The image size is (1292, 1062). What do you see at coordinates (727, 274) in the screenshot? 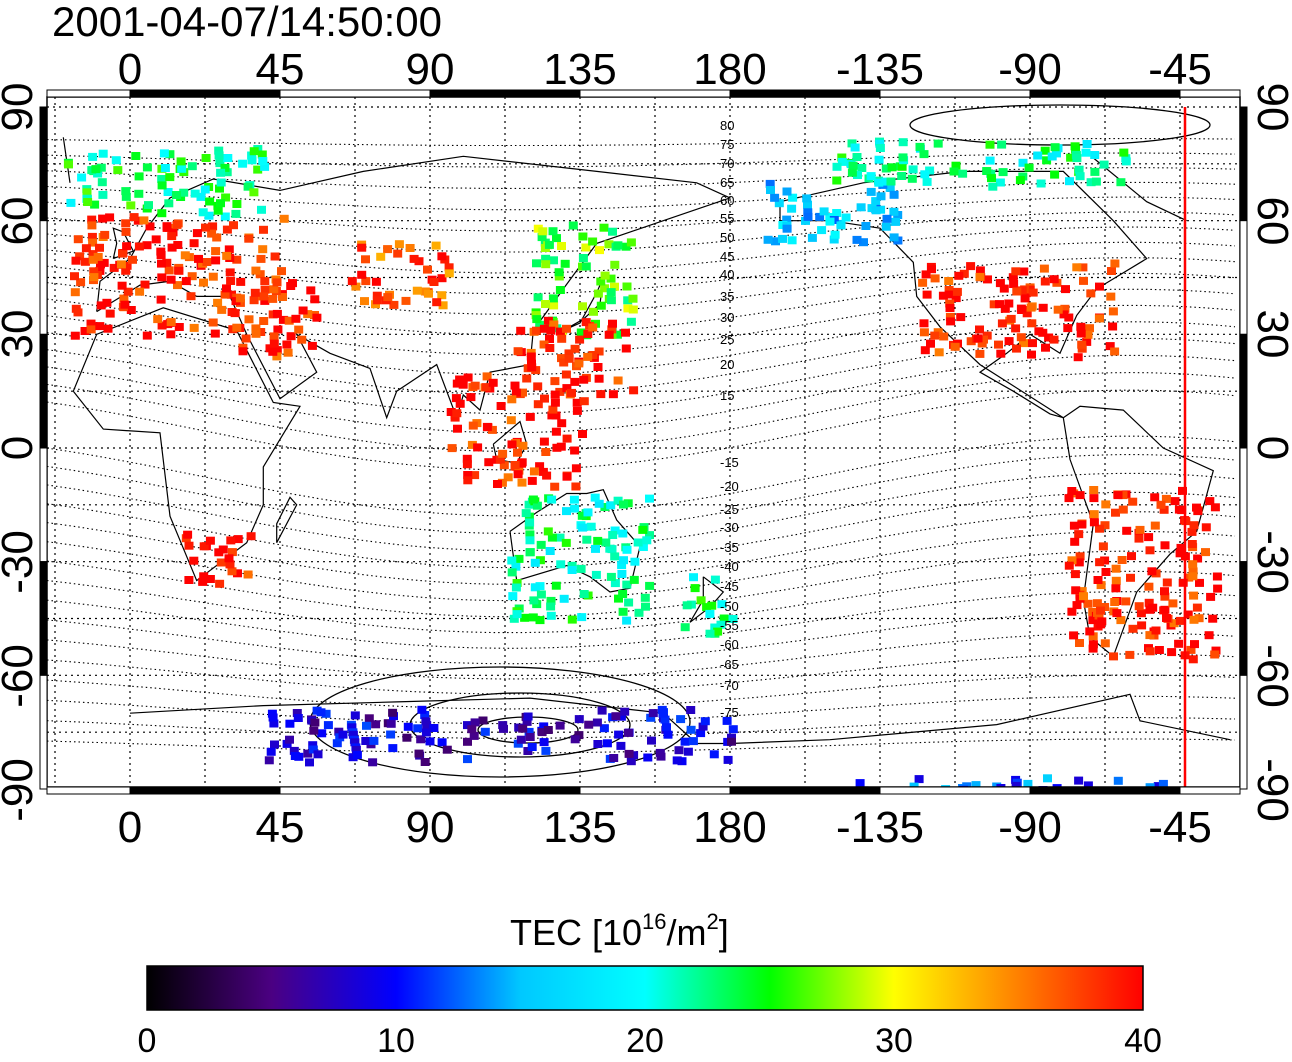
I see `contour-label: 40` at bounding box center [727, 274].